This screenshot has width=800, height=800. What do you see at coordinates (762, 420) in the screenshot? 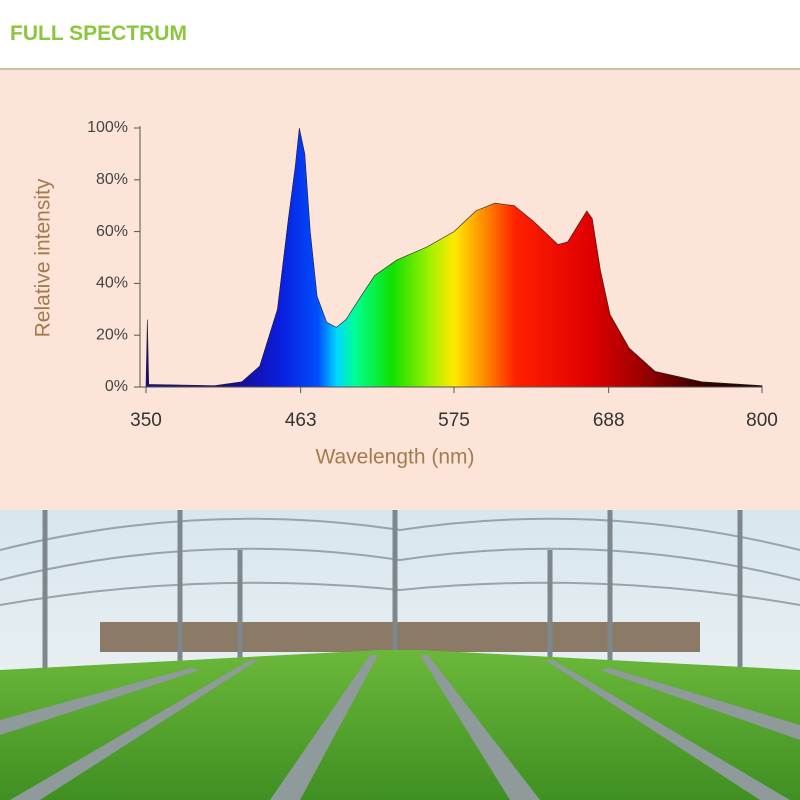
I see `x-tick-label: 800` at bounding box center [762, 420].